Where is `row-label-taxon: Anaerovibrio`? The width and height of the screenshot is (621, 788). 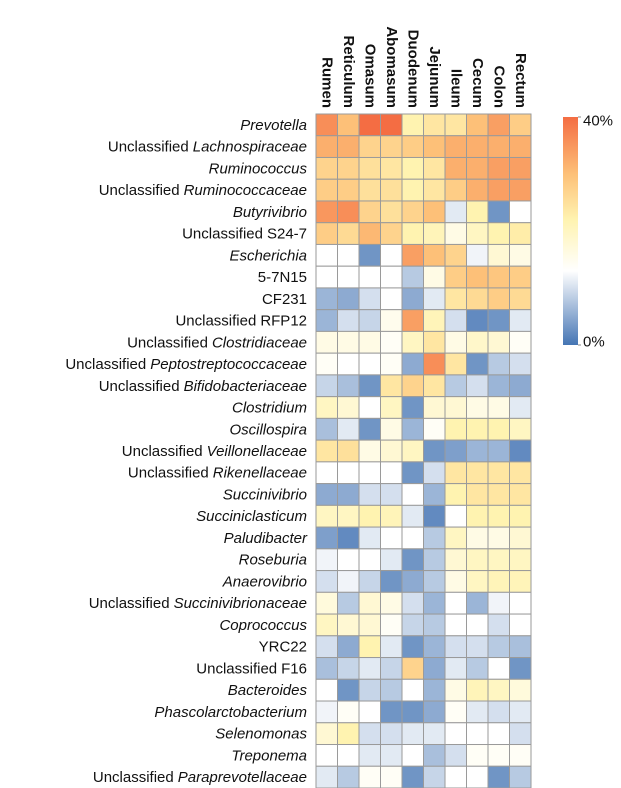 row-label-taxon: Anaerovibrio is located at coordinates (264, 581).